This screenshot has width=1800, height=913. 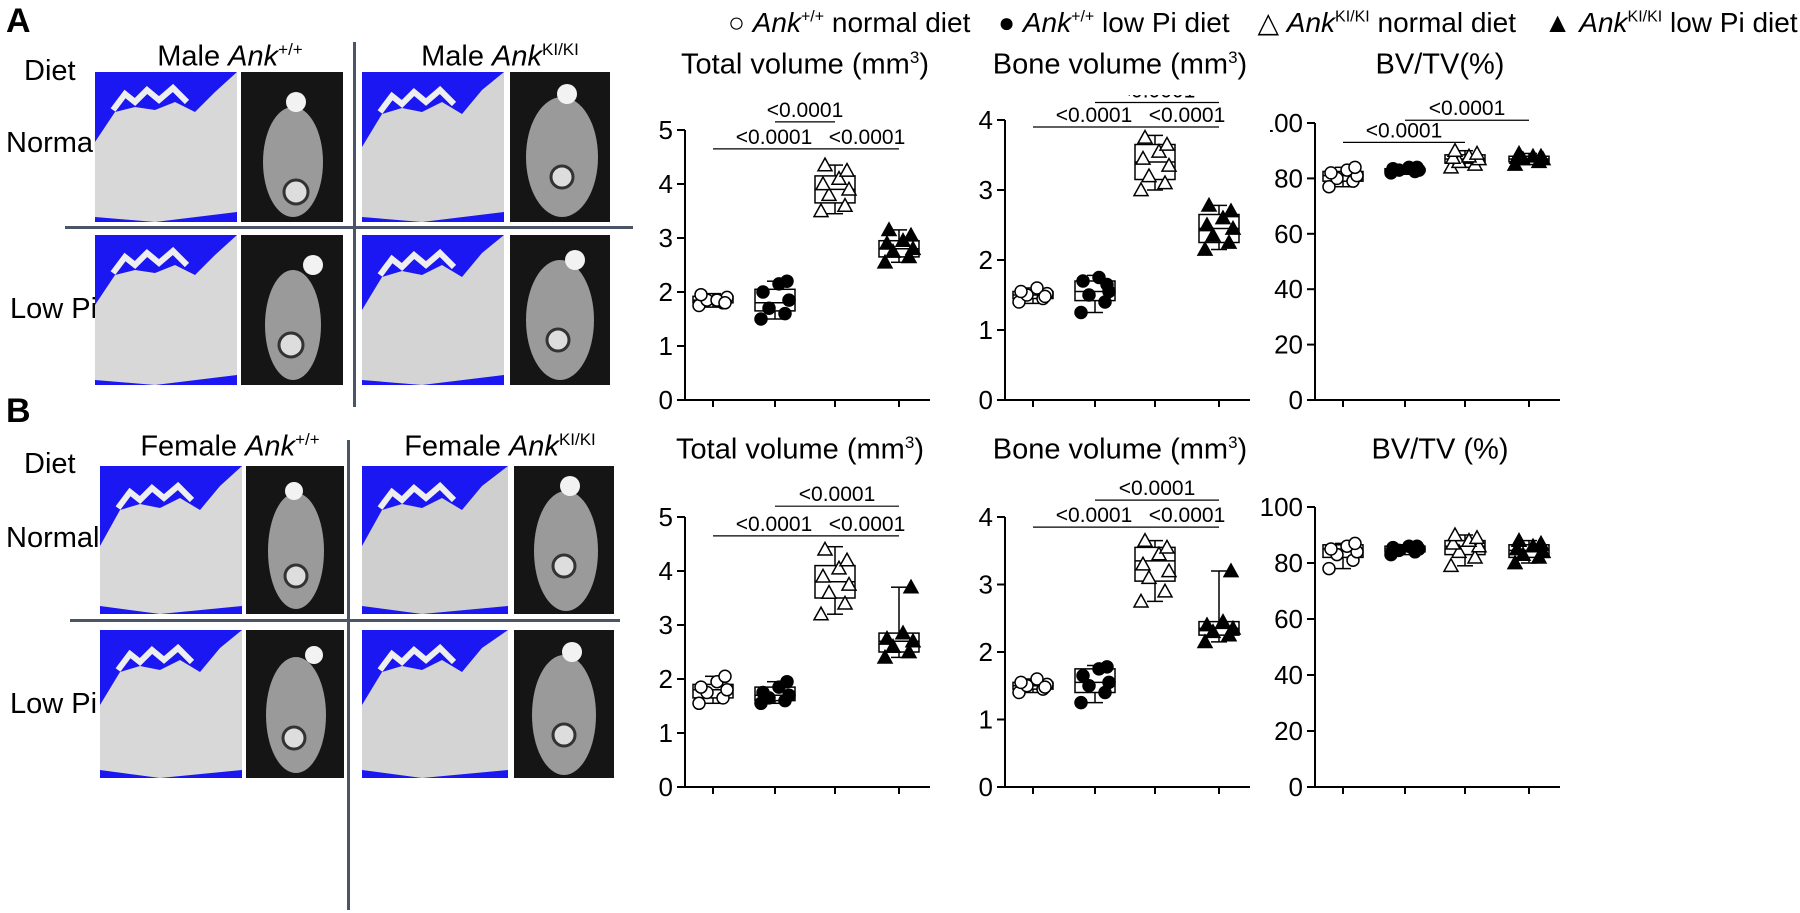 What do you see at coordinates (666, 679) in the screenshot?
I see `y-tick-label: 2` at bounding box center [666, 679].